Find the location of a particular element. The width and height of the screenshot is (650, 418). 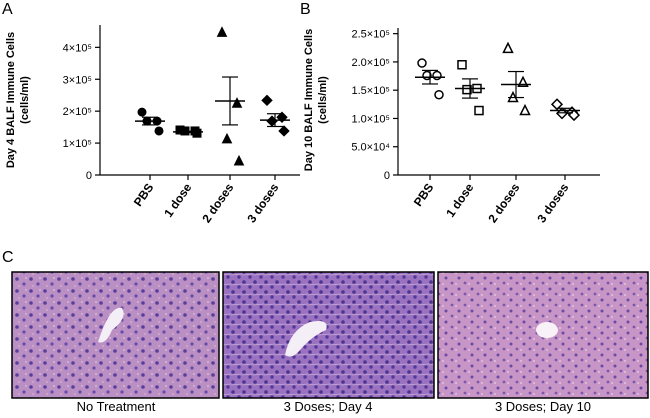

y-axis-label-line: Day 10 BALF Immune Cells is located at coordinates (309, 100).